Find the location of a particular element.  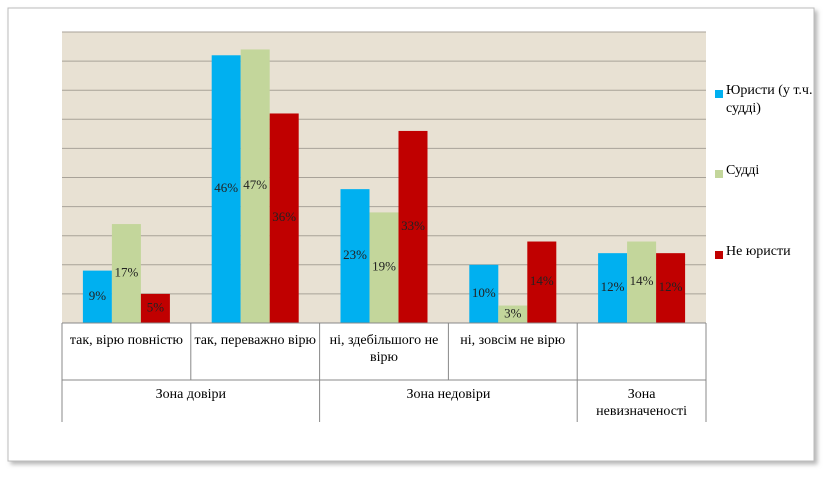

legend-label: Юристи (у т.ч. судді) is located at coordinates (769, 99).